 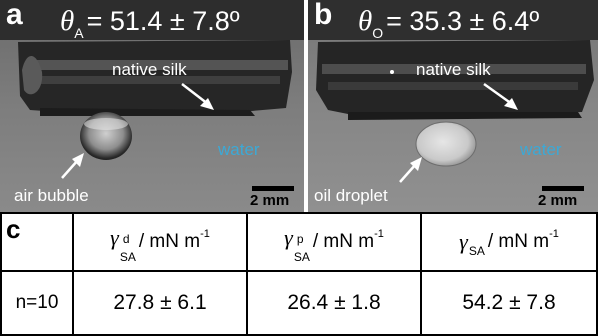 What do you see at coordinates (1, 274) in the screenshot?
I see `table-left-border` at bounding box center [1, 274].